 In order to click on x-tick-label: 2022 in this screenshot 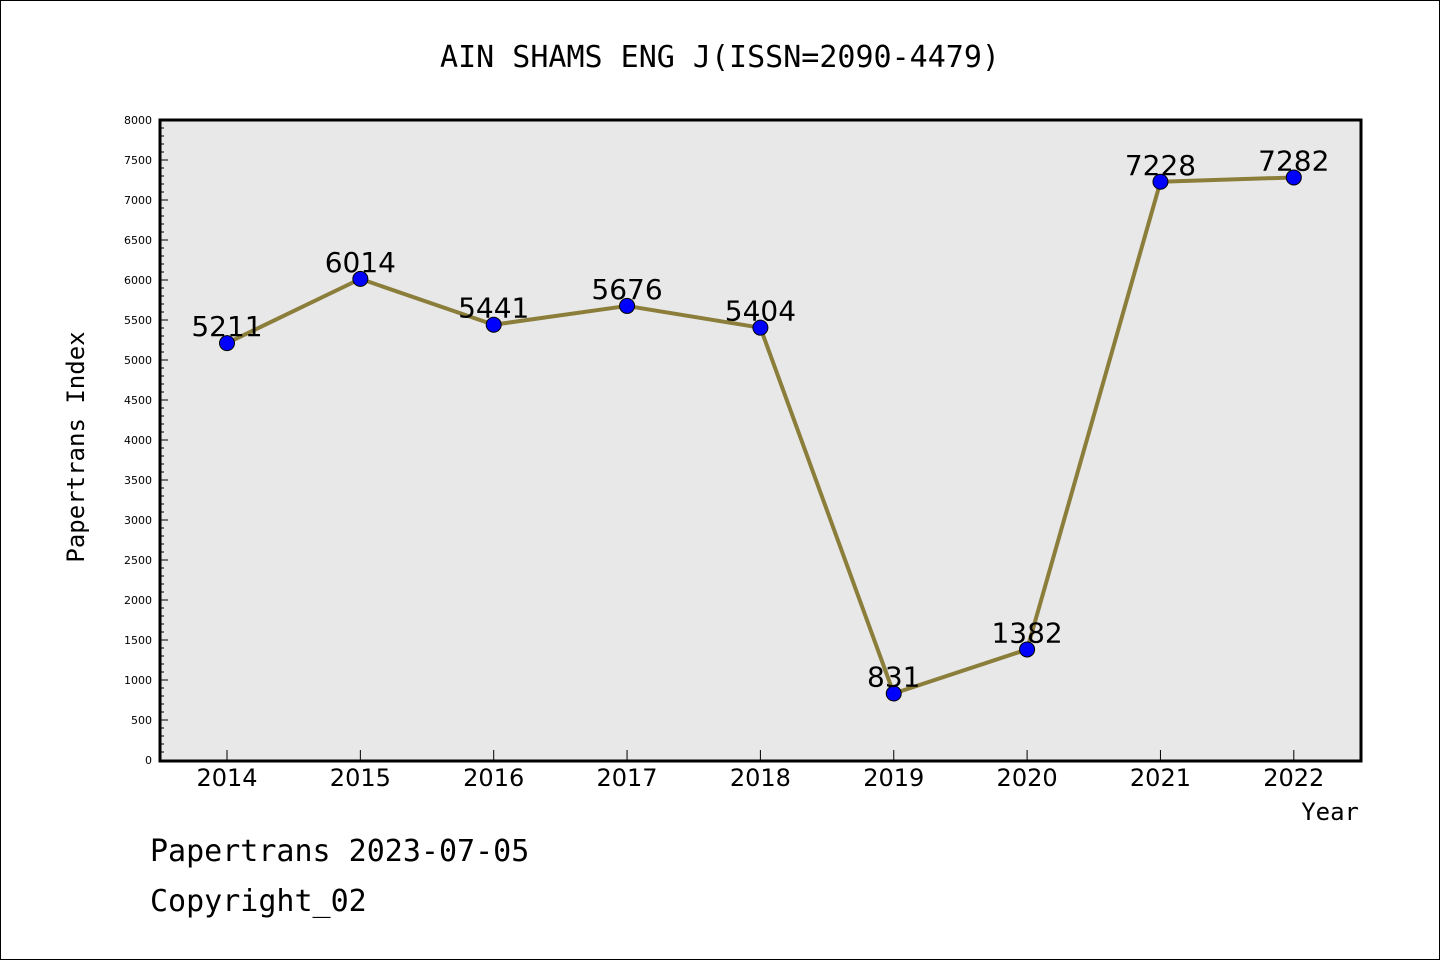, I will do `click(1293, 778)`.